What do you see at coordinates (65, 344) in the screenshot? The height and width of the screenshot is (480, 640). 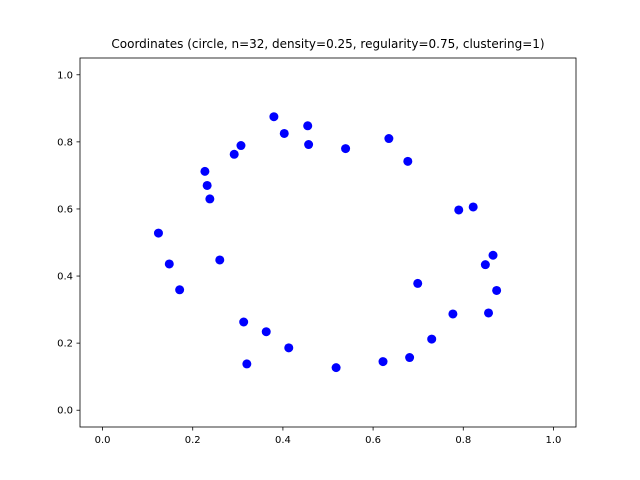 I see `y-tick-label-1: 0.2` at bounding box center [65, 344].